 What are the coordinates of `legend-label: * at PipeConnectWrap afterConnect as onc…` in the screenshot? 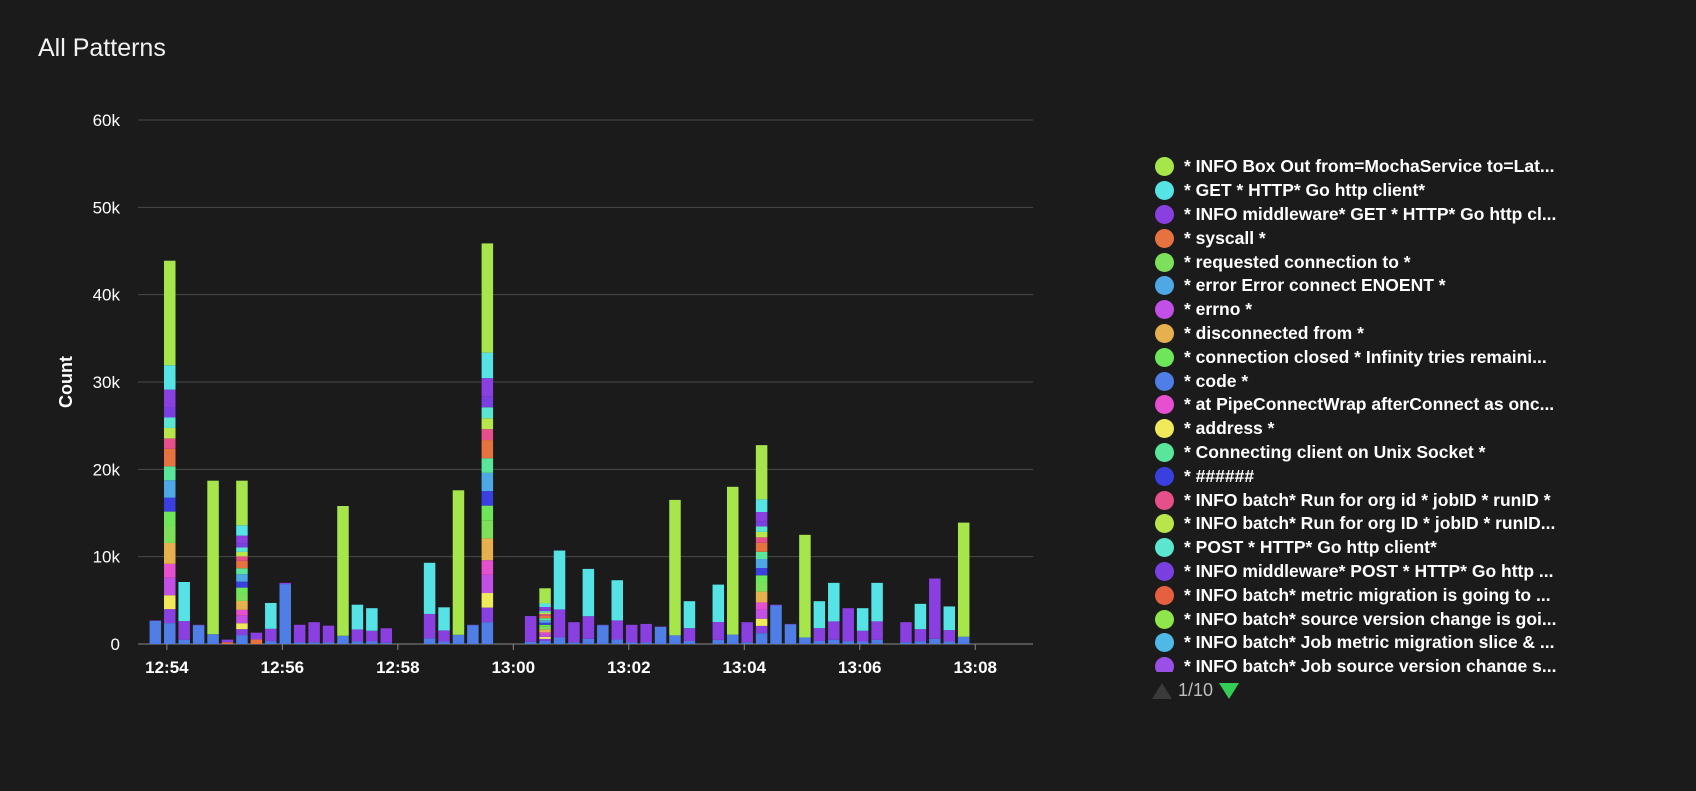 It's located at (1369, 404).